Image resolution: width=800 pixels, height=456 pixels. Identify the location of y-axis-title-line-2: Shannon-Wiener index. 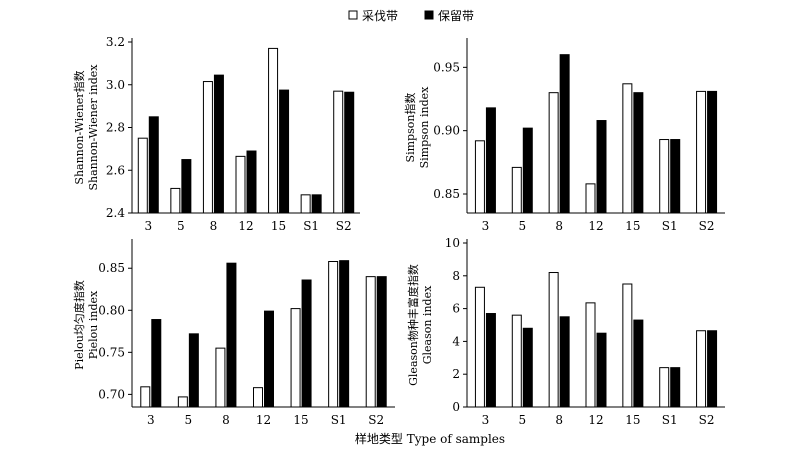
(93, 127).